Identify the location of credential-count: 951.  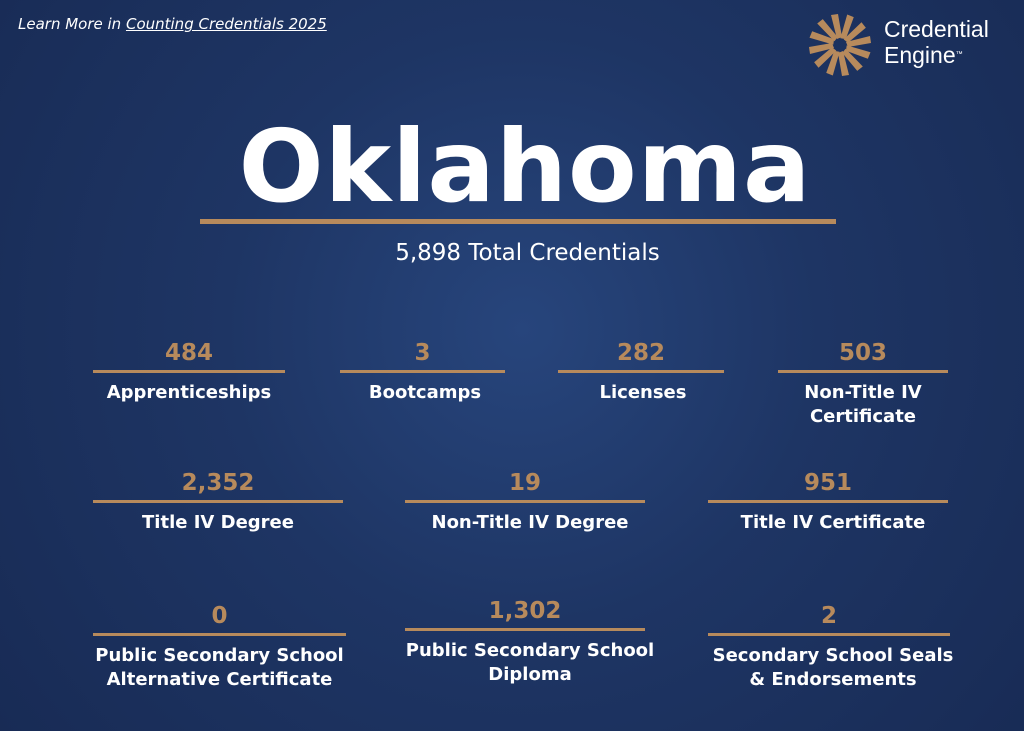
(827, 483).